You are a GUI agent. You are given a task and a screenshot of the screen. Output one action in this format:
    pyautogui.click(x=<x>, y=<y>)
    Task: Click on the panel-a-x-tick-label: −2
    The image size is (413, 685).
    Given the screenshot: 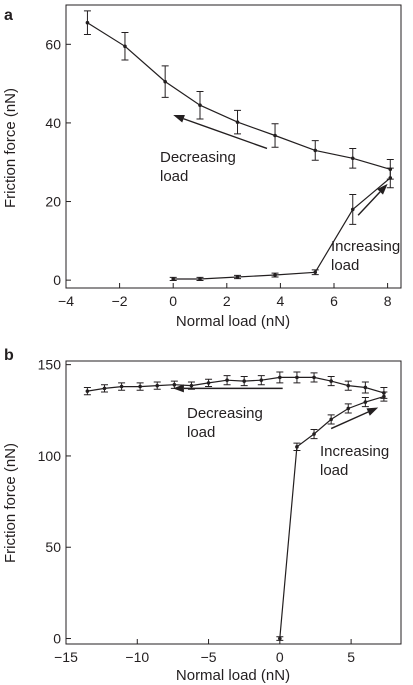 What is the action you would take?
    pyautogui.click(x=120, y=301)
    